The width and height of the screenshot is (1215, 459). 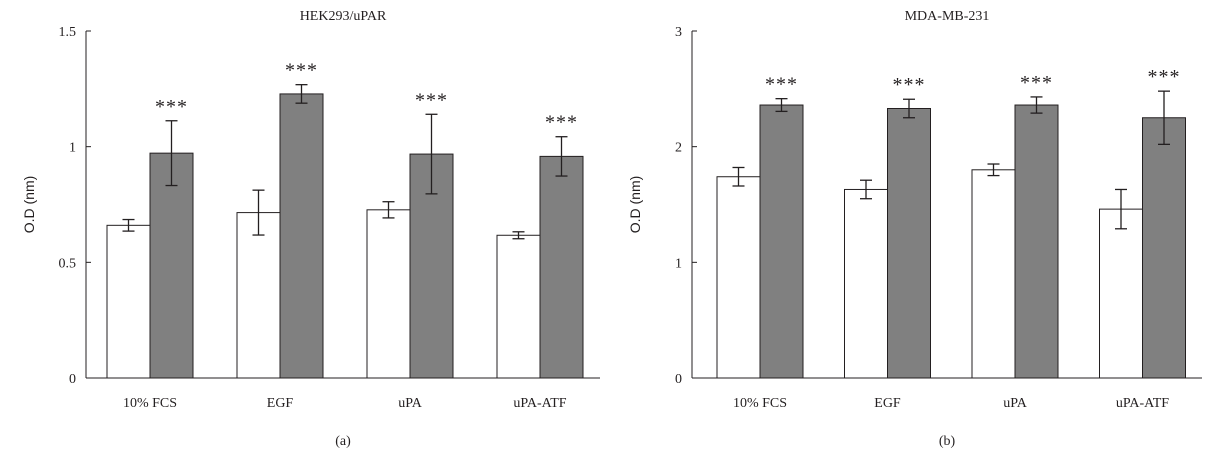 I want to click on chart-title: MDA-MB-231, so click(x=947, y=16).